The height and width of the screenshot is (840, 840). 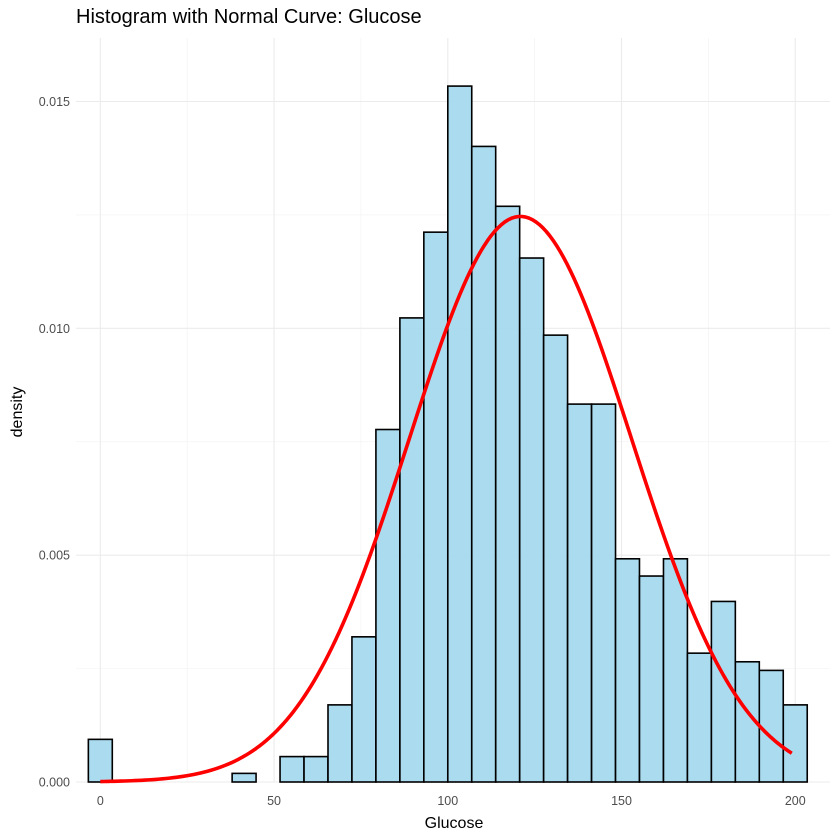 What do you see at coordinates (447, 801) in the screenshot?
I see `x-tick-label: 100` at bounding box center [447, 801].